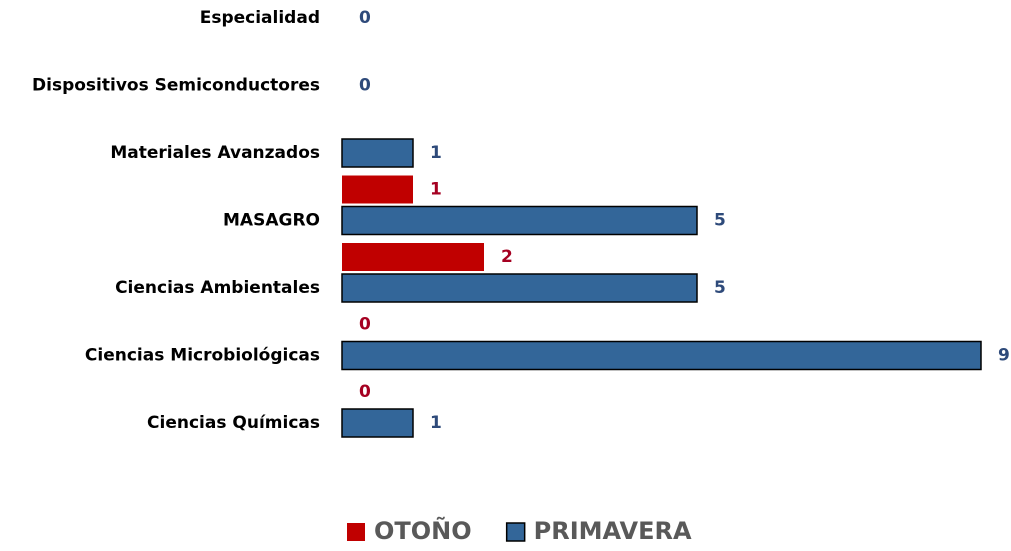  Describe the element at coordinates (271, 221) in the screenshot. I see `category-label: MASAGRO` at that location.